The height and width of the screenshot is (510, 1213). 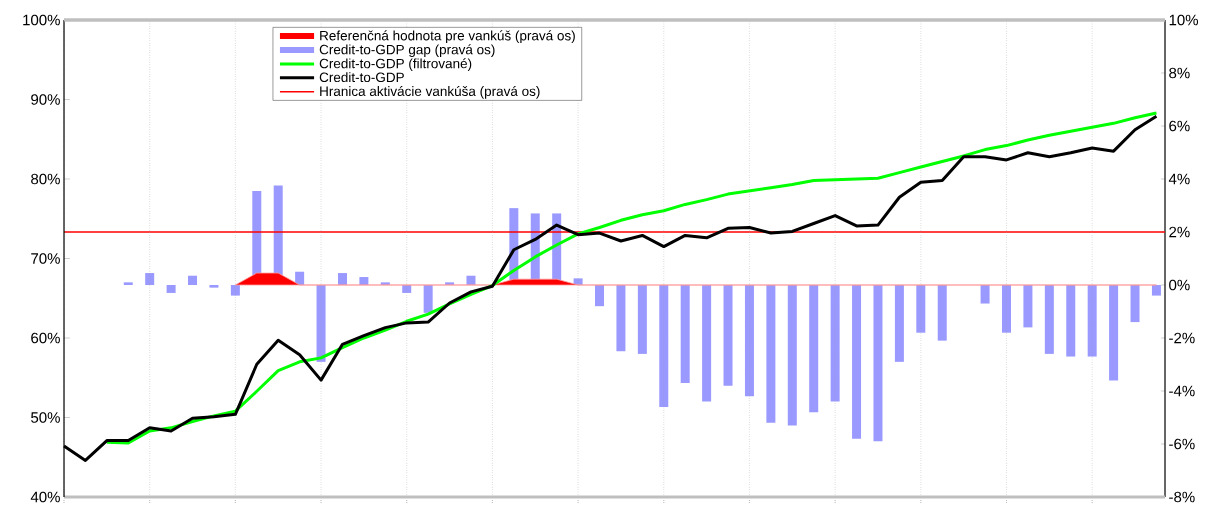 I want to click on y2-tick-label: 0%, so click(x=1179, y=285).